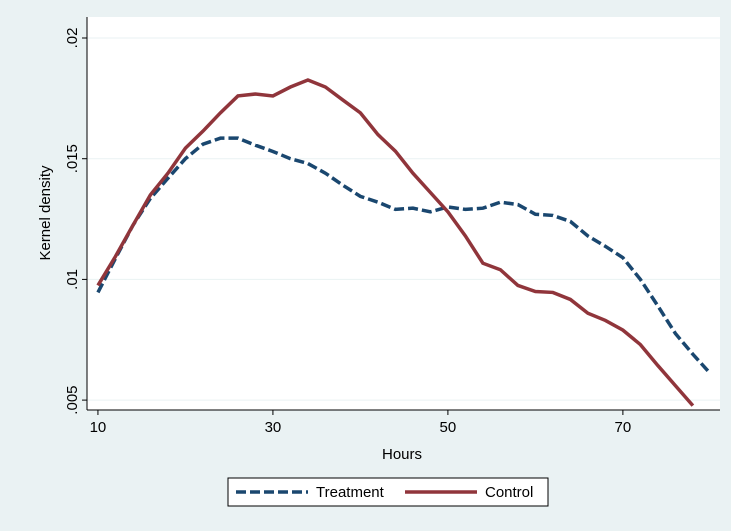 This screenshot has width=731, height=531. I want to click on legend-label: Treatment, so click(350, 492).